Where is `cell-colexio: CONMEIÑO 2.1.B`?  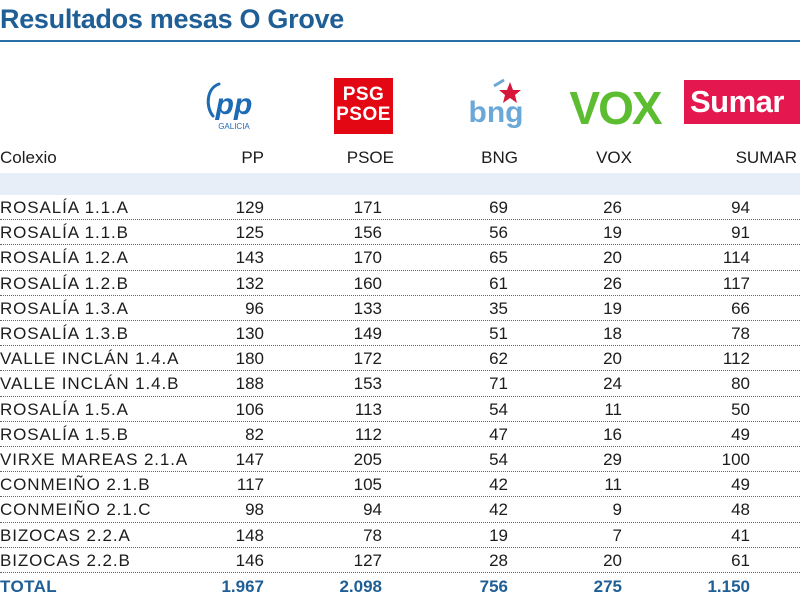 cell-colexio: CONMEIÑO 2.1.B is located at coordinates (75, 485).